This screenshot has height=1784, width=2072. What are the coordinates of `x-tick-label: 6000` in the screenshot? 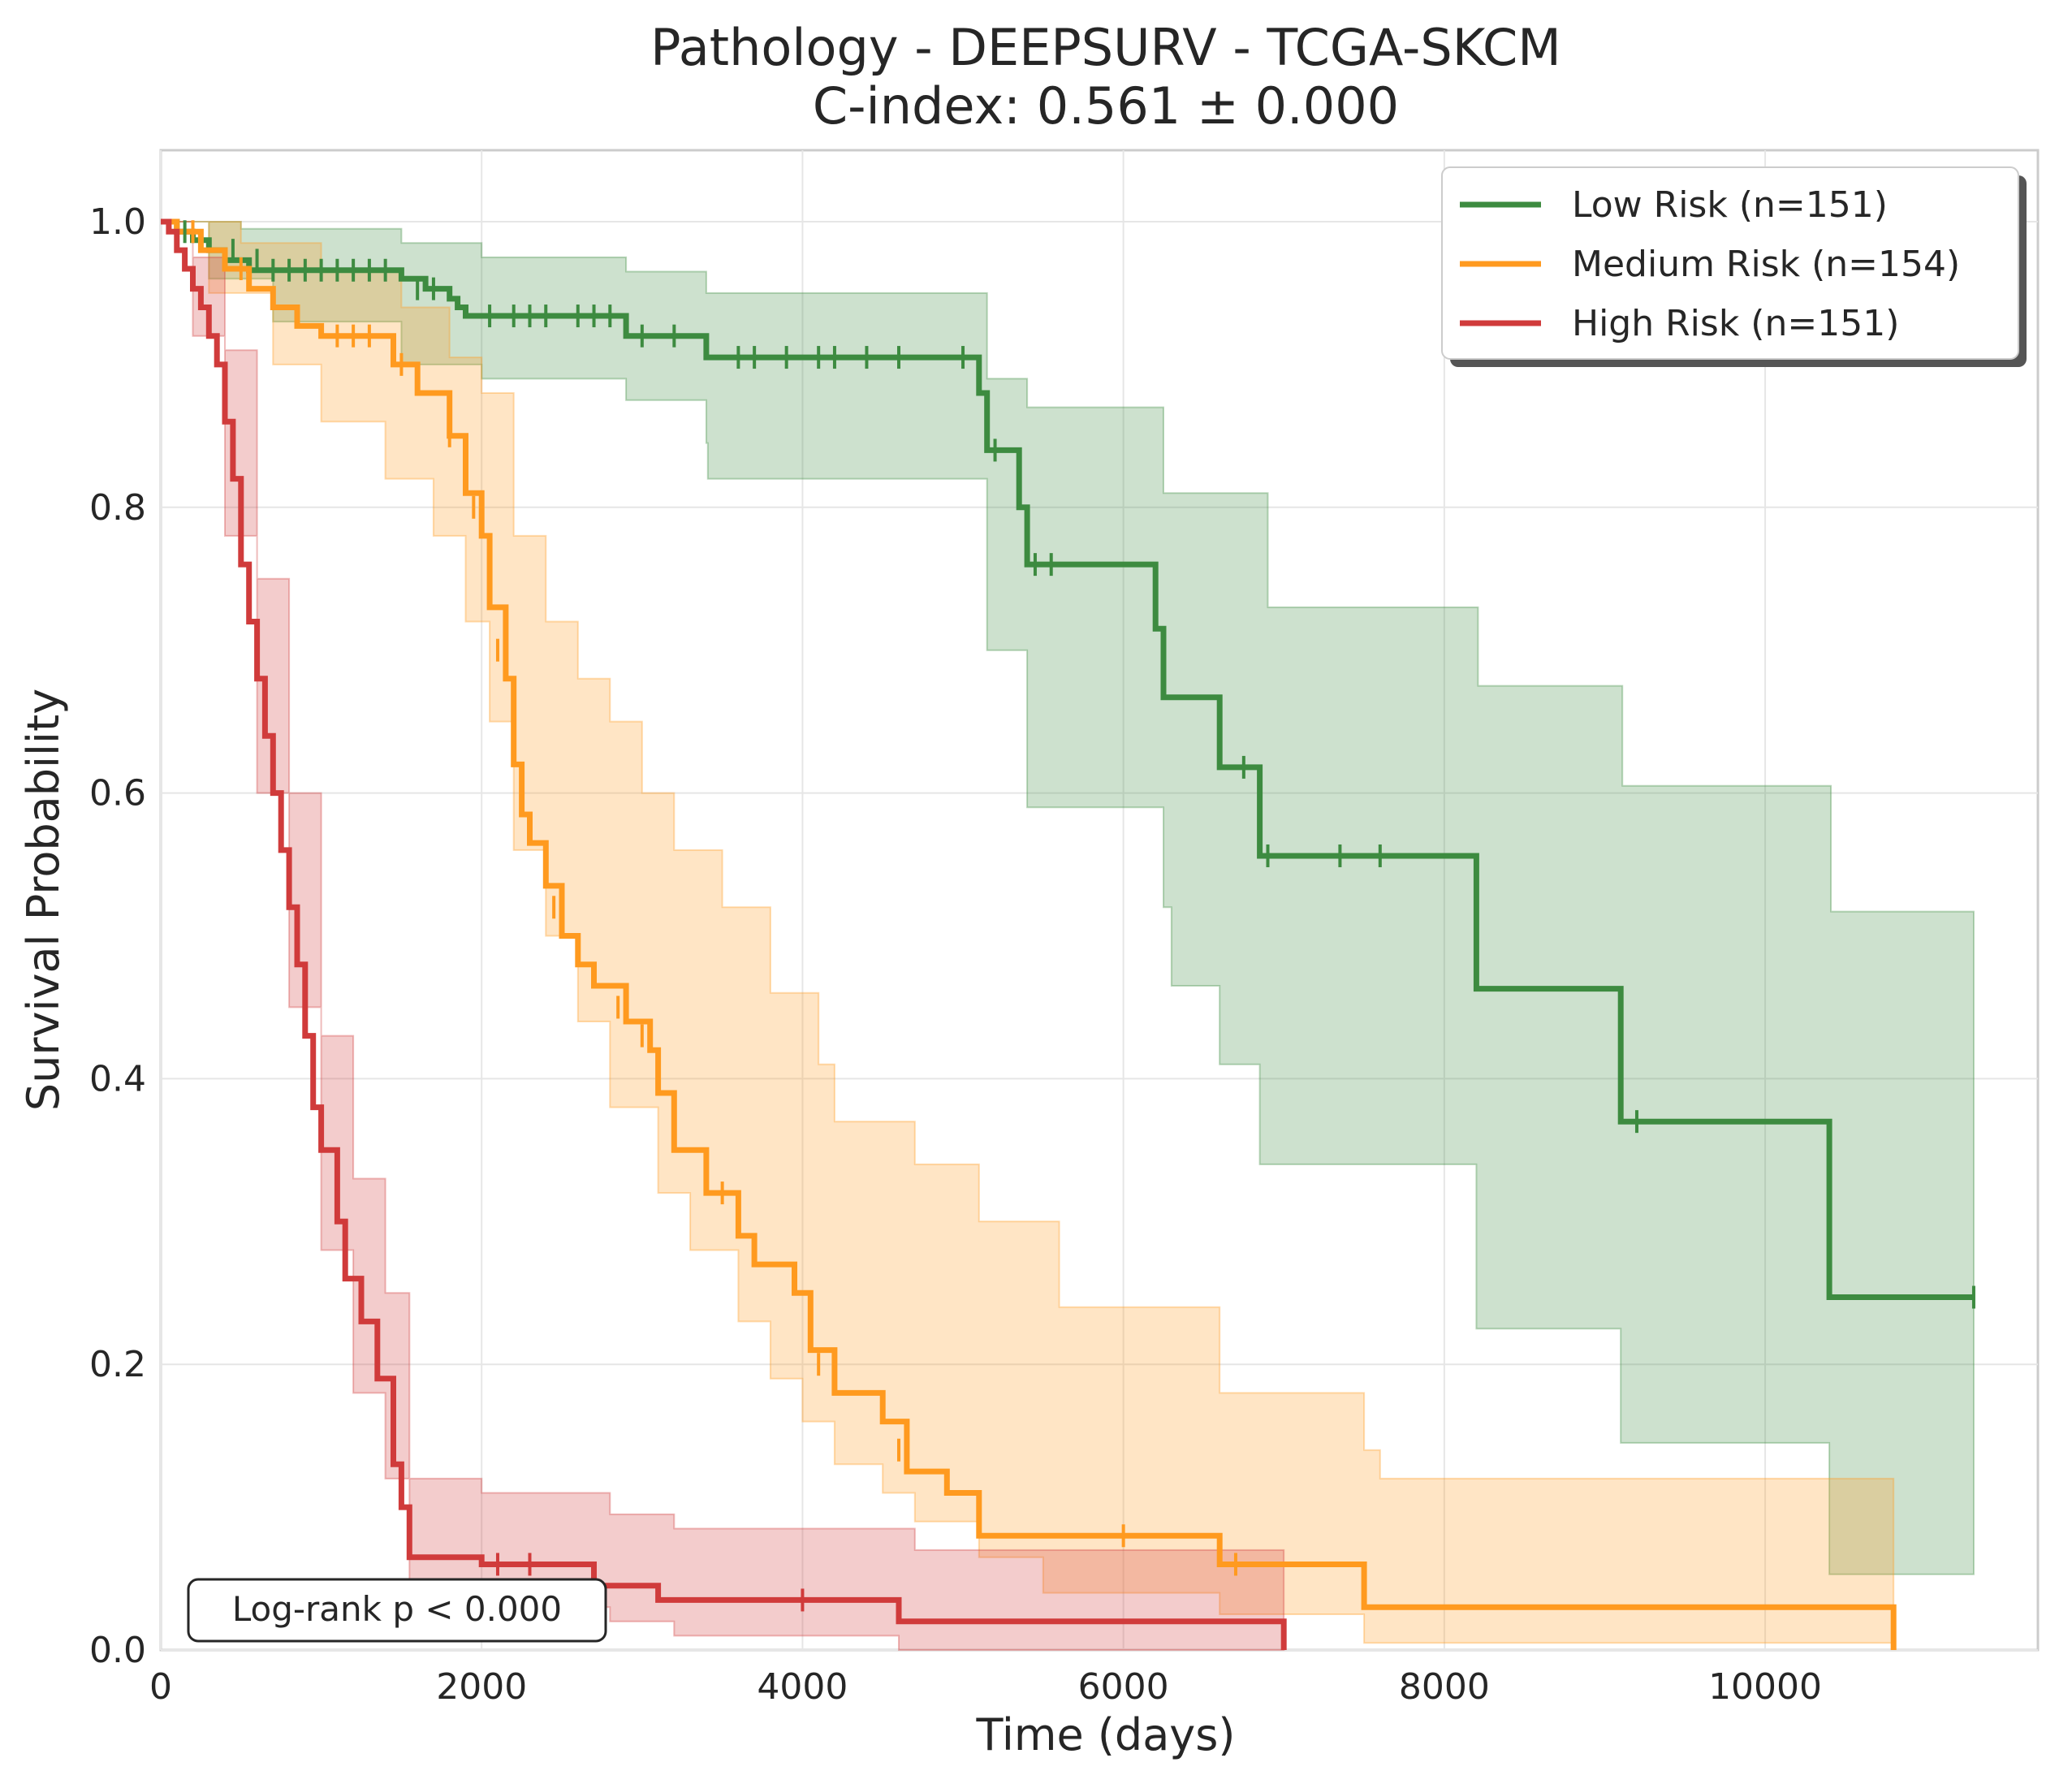 It's located at (1123, 1687).